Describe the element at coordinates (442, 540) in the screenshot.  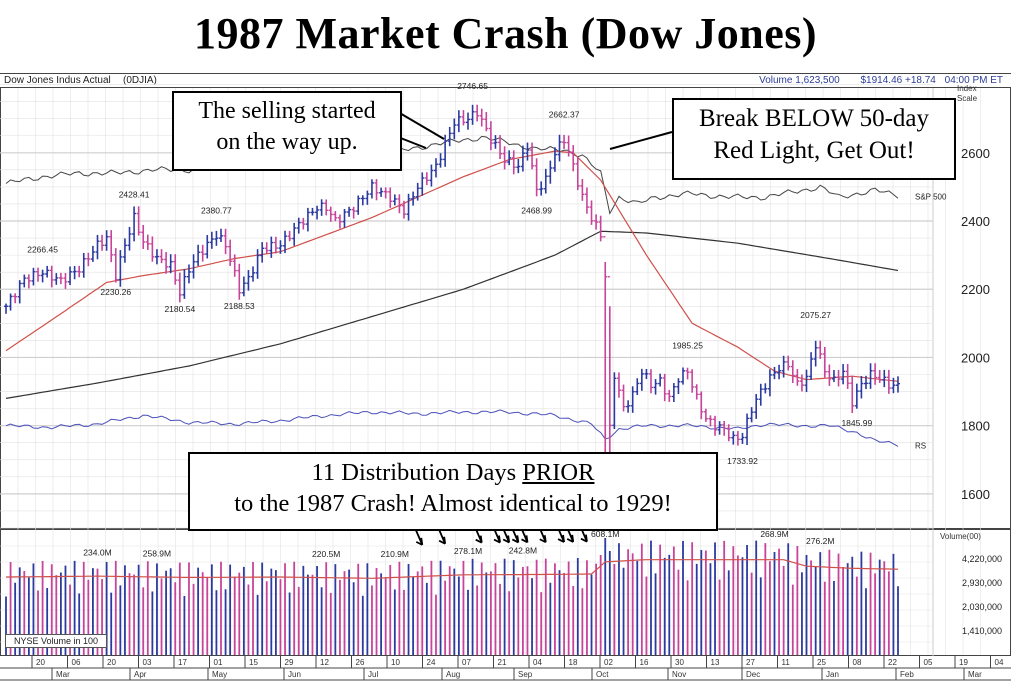
I see `arrow-head` at that location.